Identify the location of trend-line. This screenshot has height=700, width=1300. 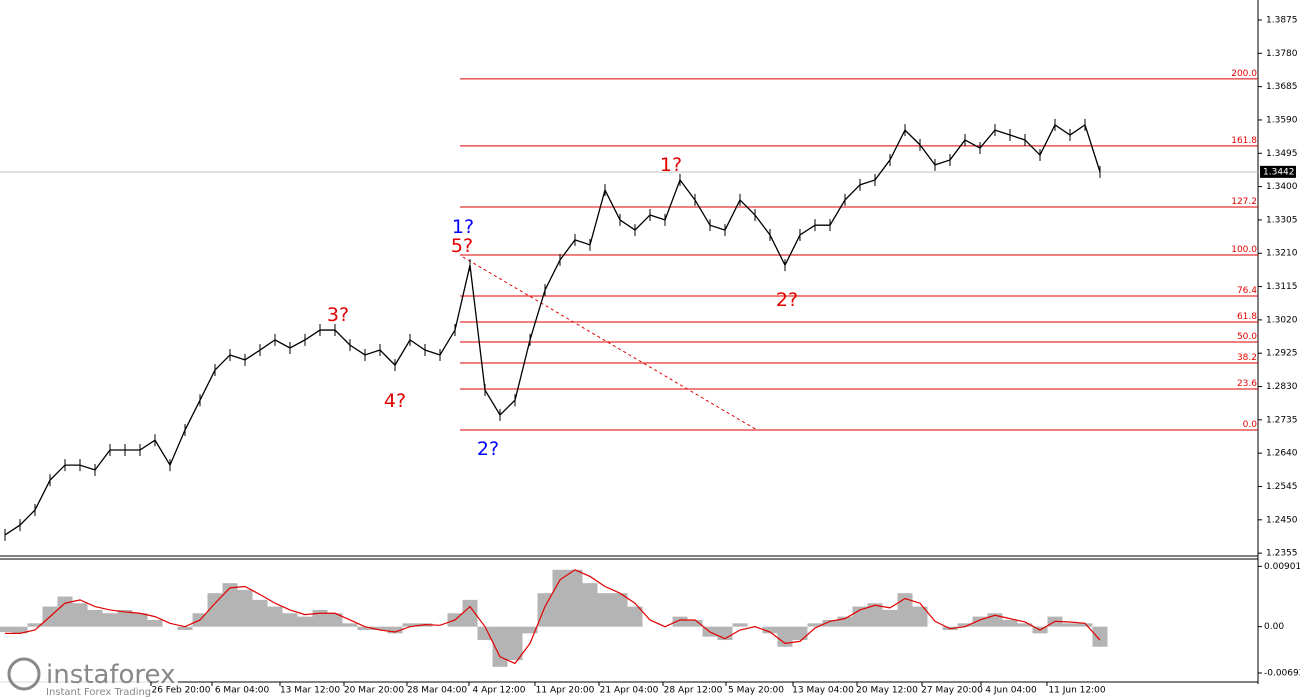
(610, 343).